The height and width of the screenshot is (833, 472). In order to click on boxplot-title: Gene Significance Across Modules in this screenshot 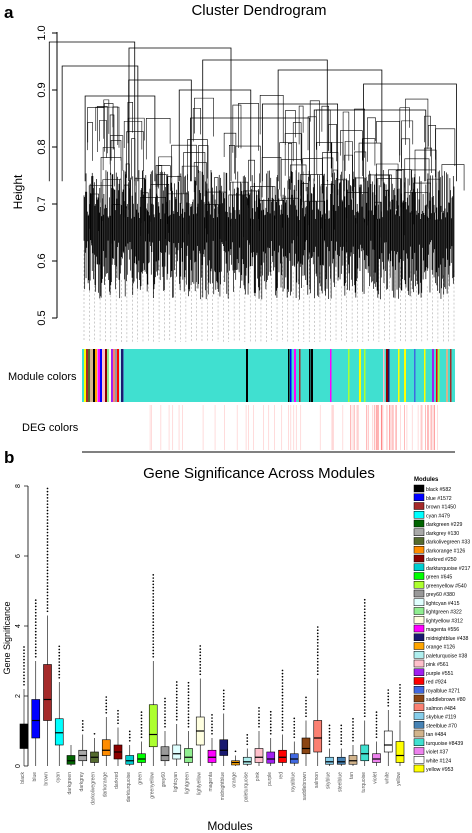, I will do `click(259, 473)`.